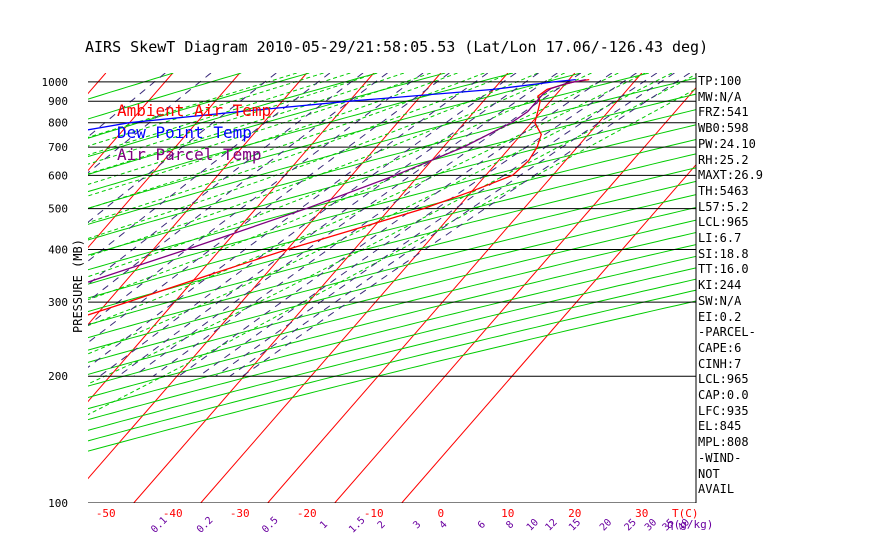  Describe the element at coordinates (551, 525) in the screenshot. I see `mixing-ratio-tick-label: 12` at that location.